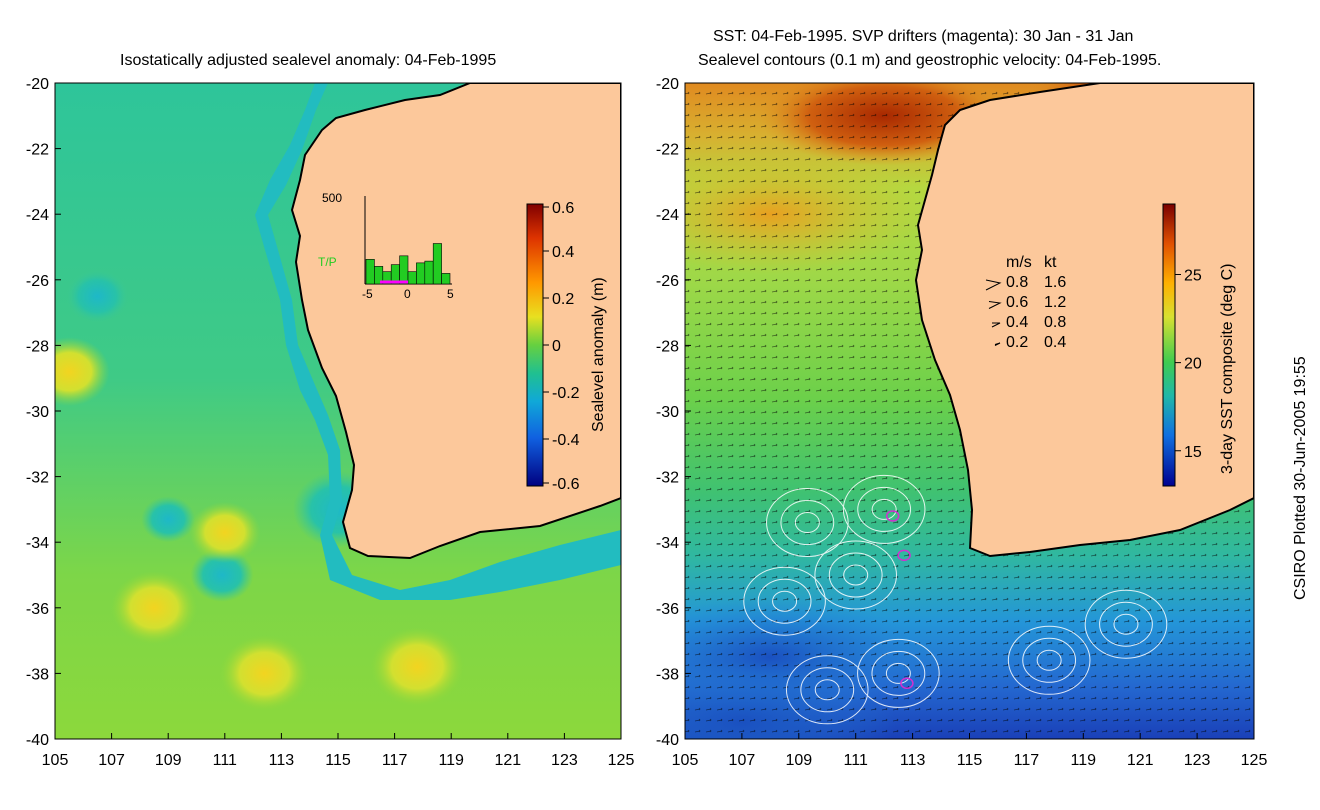 This screenshot has width=1320, height=810. Describe the element at coordinates (1017, 342) in the screenshot. I see `legend-ms-value: 0.2` at that location.